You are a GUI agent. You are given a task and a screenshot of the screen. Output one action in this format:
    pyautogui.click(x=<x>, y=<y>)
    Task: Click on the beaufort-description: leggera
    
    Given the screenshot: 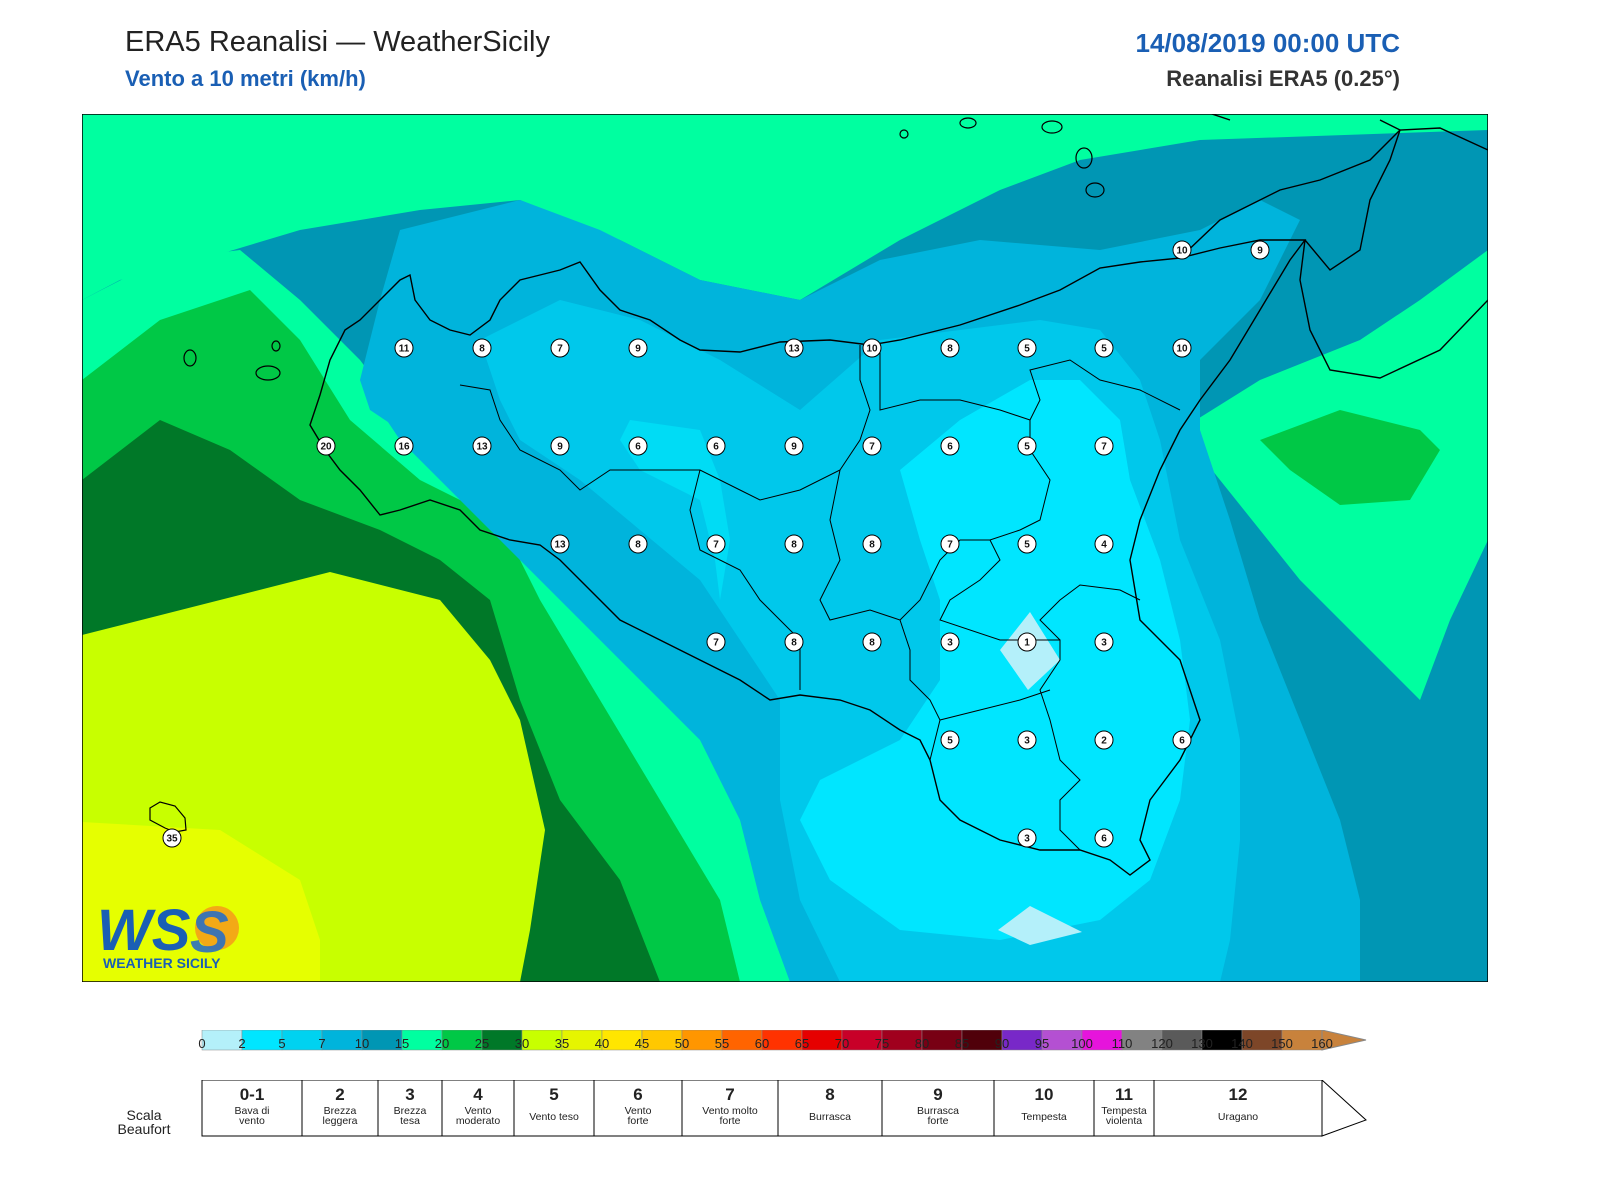 What is the action you would take?
    pyautogui.click(x=339, y=1121)
    